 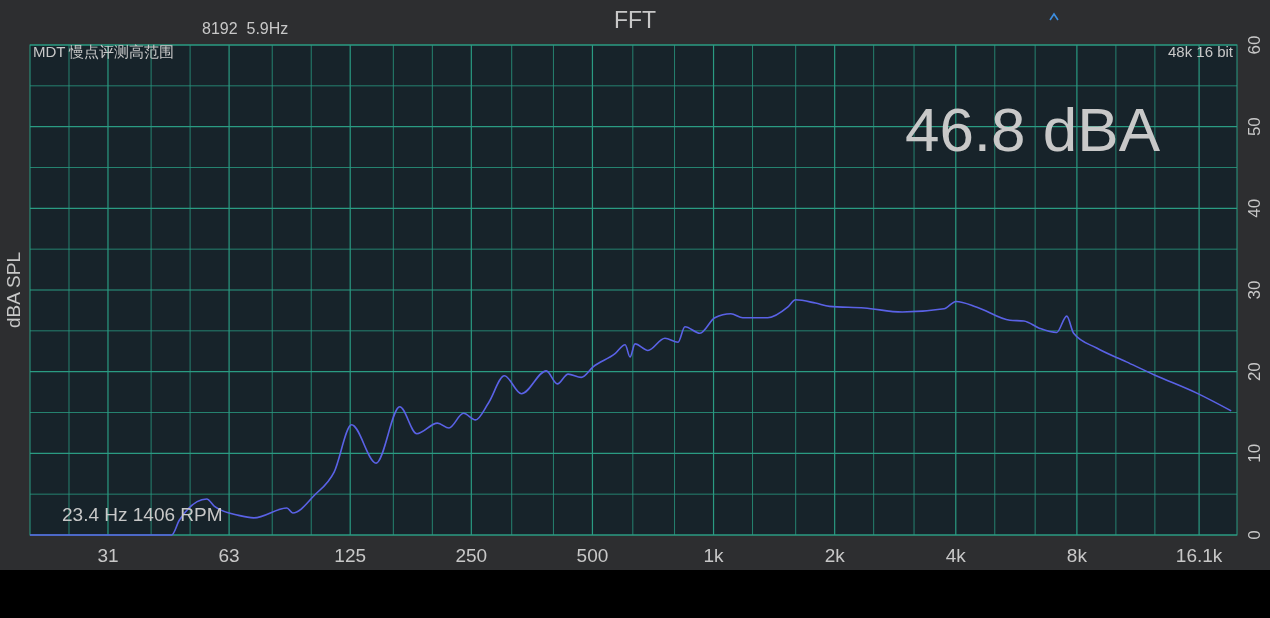 What do you see at coordinates (835, 555) in the screenshot?
I see `x-tick-label: 2k` at bounding box center [835, 555].